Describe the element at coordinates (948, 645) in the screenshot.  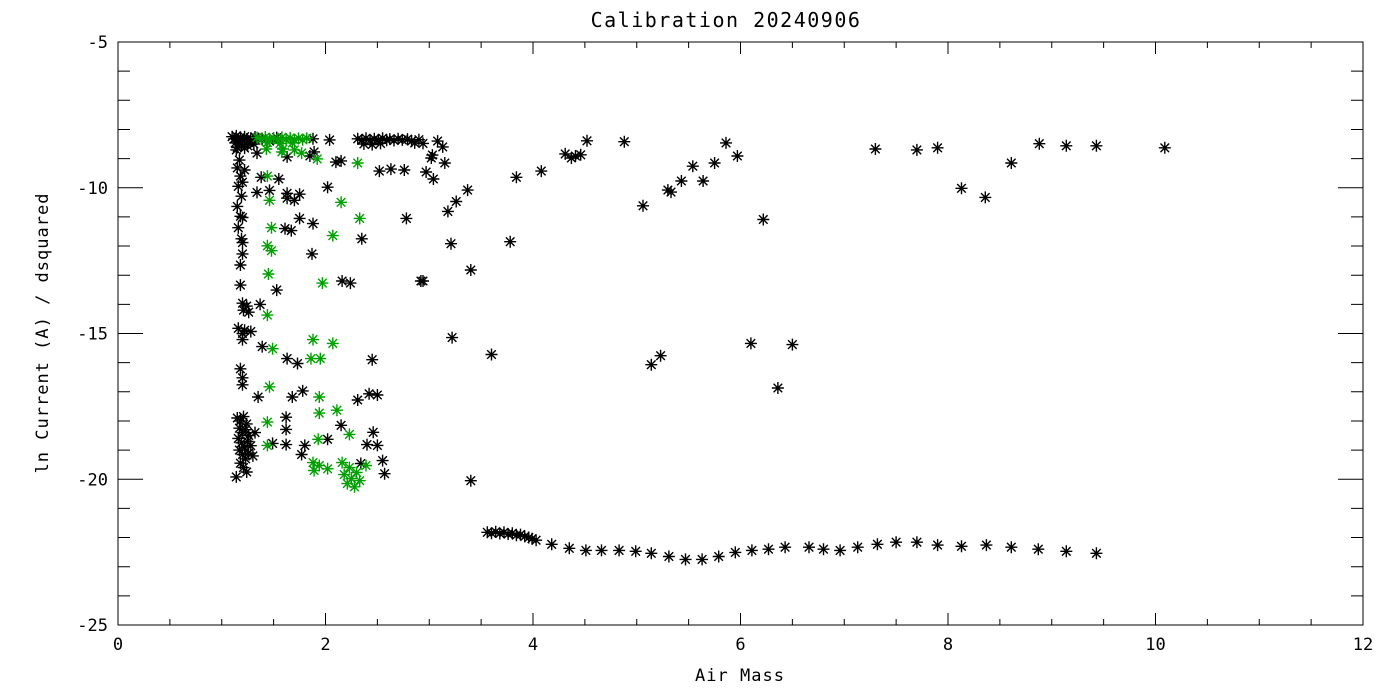
I see `x-tick-label: 8` at that location.